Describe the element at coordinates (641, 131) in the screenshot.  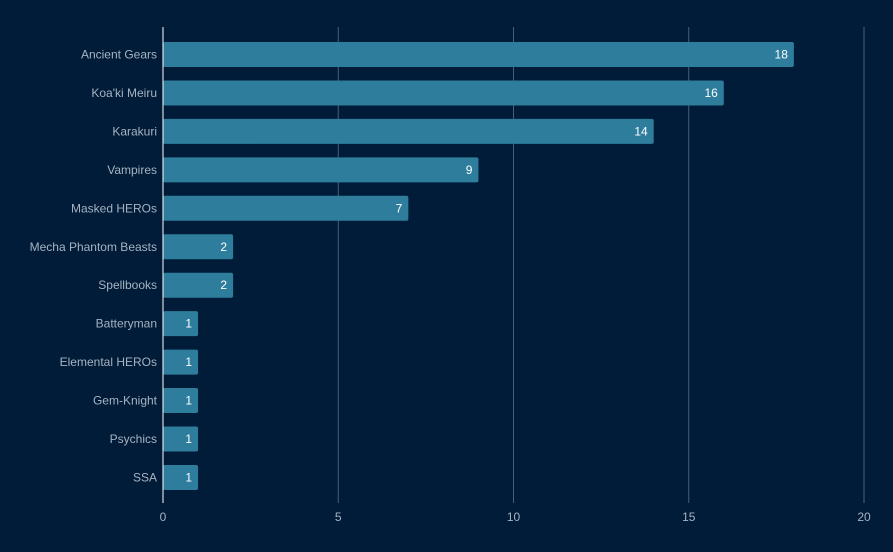
I see `data-label: 14` at that location.